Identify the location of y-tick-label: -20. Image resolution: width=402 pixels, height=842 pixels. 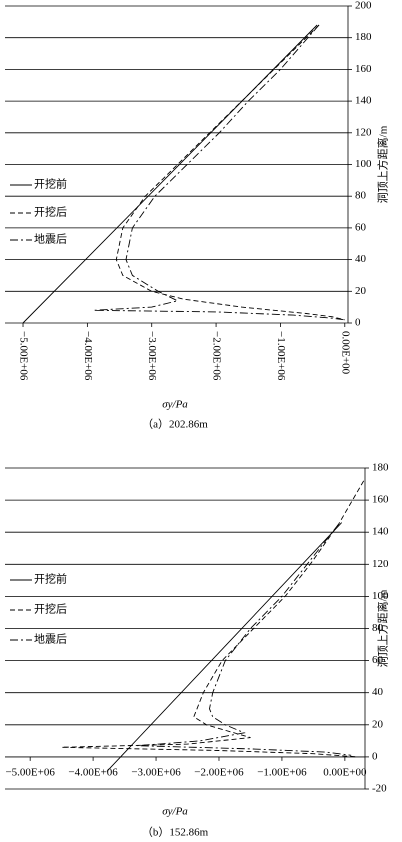
(379, 789).